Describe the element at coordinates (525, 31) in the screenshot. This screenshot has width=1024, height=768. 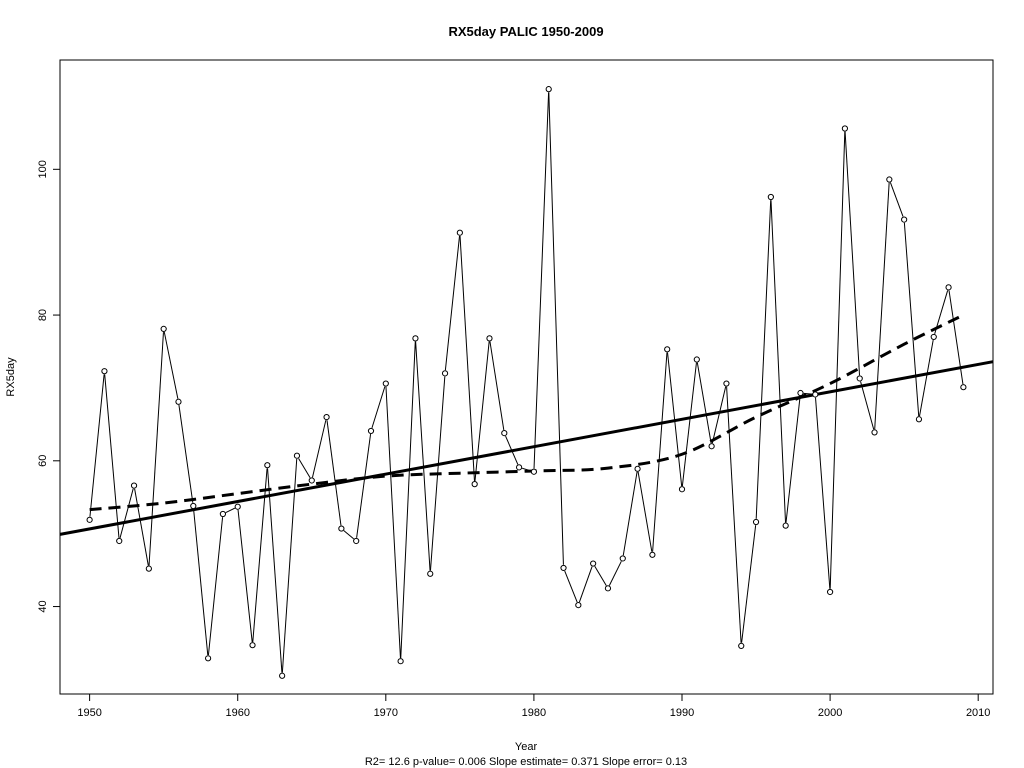
I see `chart-title: RX5day PALIC 1950-2009` at that location.